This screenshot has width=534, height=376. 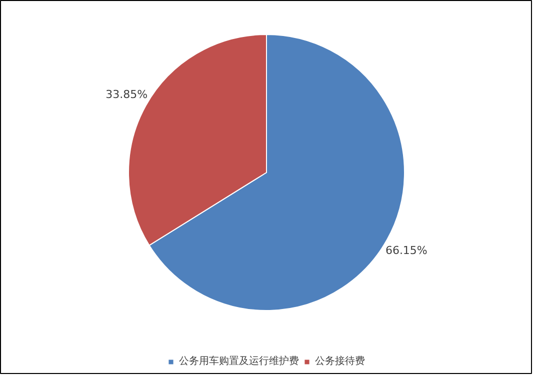 What do you see at coordinates (340, 361) in the screenshot?
I see `legend-label: 公务接待费` at bounding box center [340, 361].